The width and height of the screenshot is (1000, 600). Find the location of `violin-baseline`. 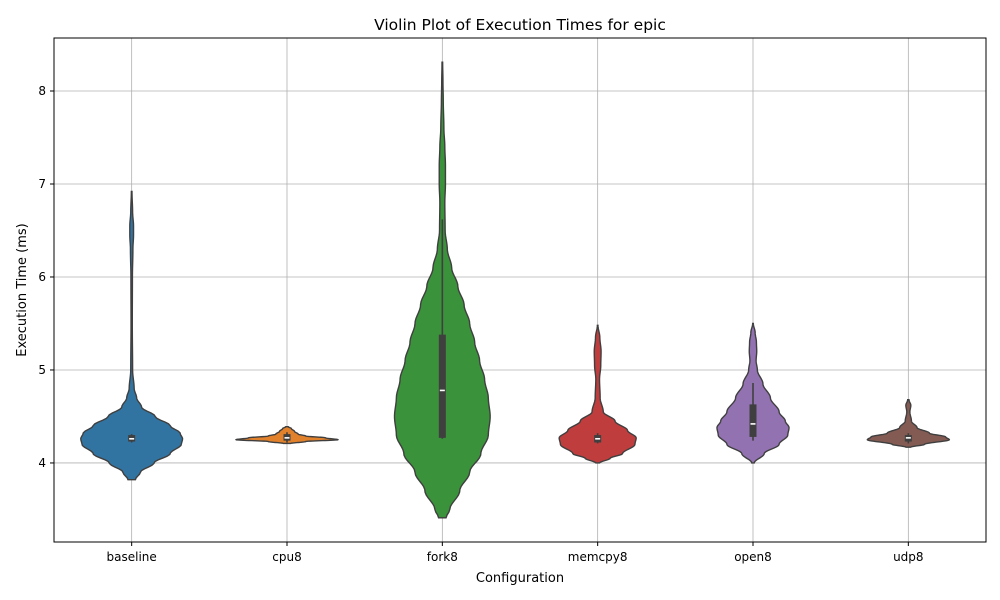

violin-baseline is located at coordinates (132, 335).